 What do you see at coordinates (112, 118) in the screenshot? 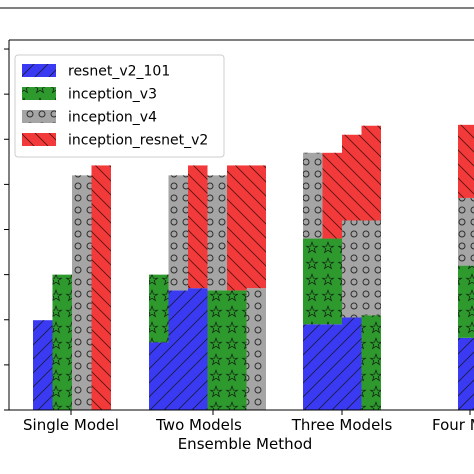
I see `legend-label-inception-v4: inception_v4` at bounding box center [112, 118].